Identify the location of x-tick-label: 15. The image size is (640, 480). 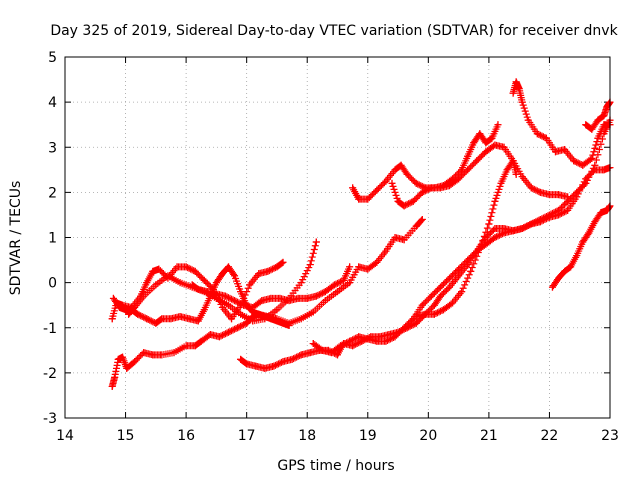
(126, 436).